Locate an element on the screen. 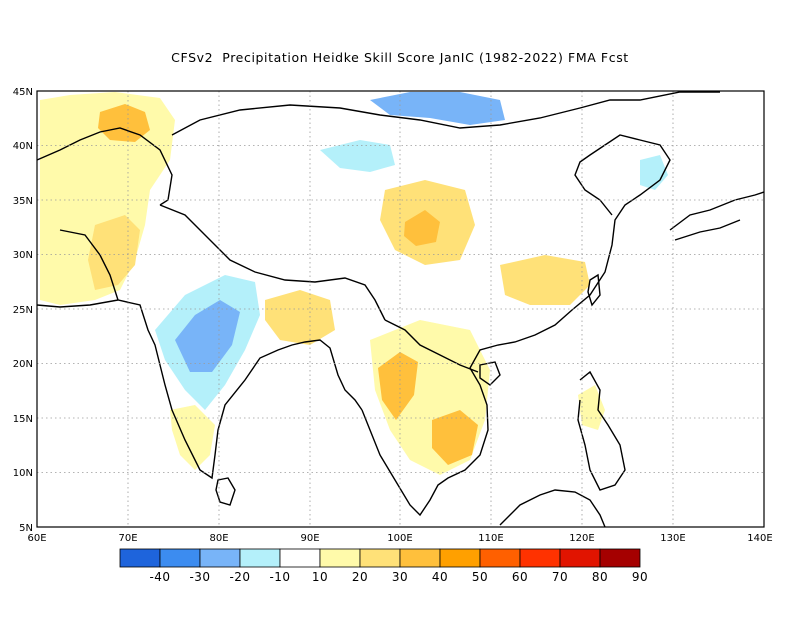 The height and width of the screenshot is (618, 800). longitude-axis: 60E 70E 80E 90E 100E 110E 120E 130E 140E is located at coordinates (399, 538).